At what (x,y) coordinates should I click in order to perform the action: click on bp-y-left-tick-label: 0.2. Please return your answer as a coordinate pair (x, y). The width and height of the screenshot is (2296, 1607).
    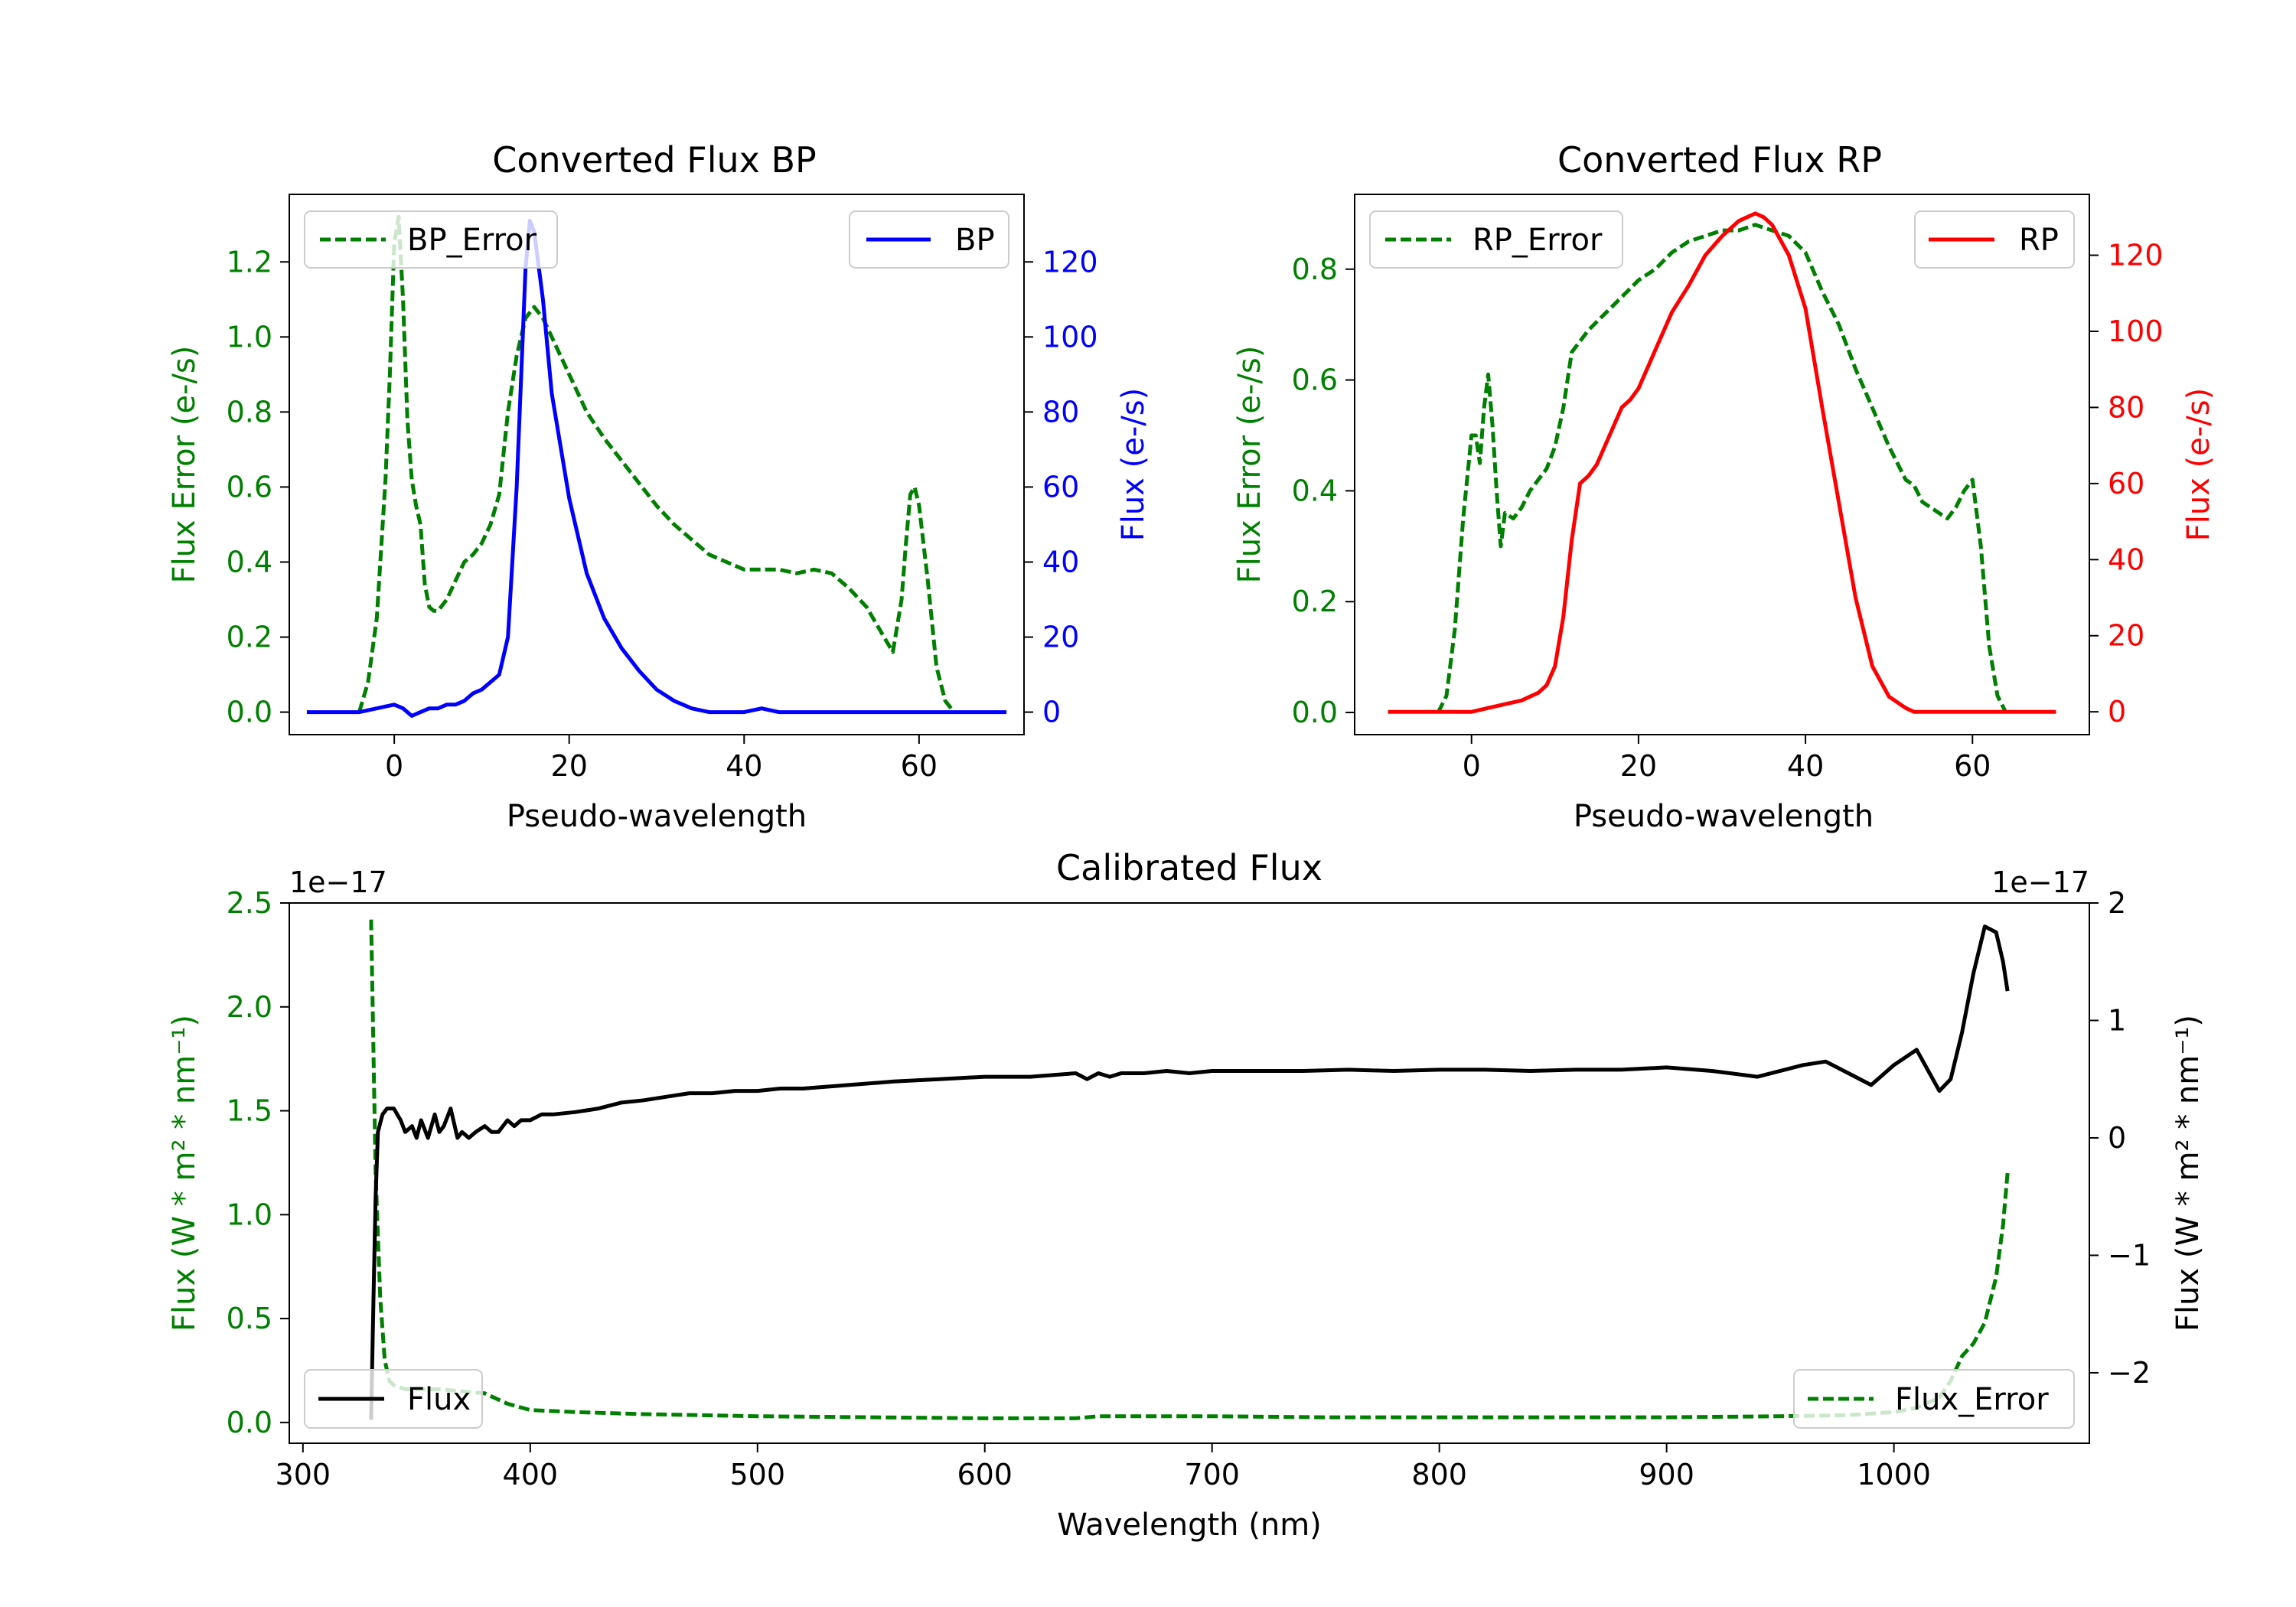
    Looking at the image, I should click on (249, 637).